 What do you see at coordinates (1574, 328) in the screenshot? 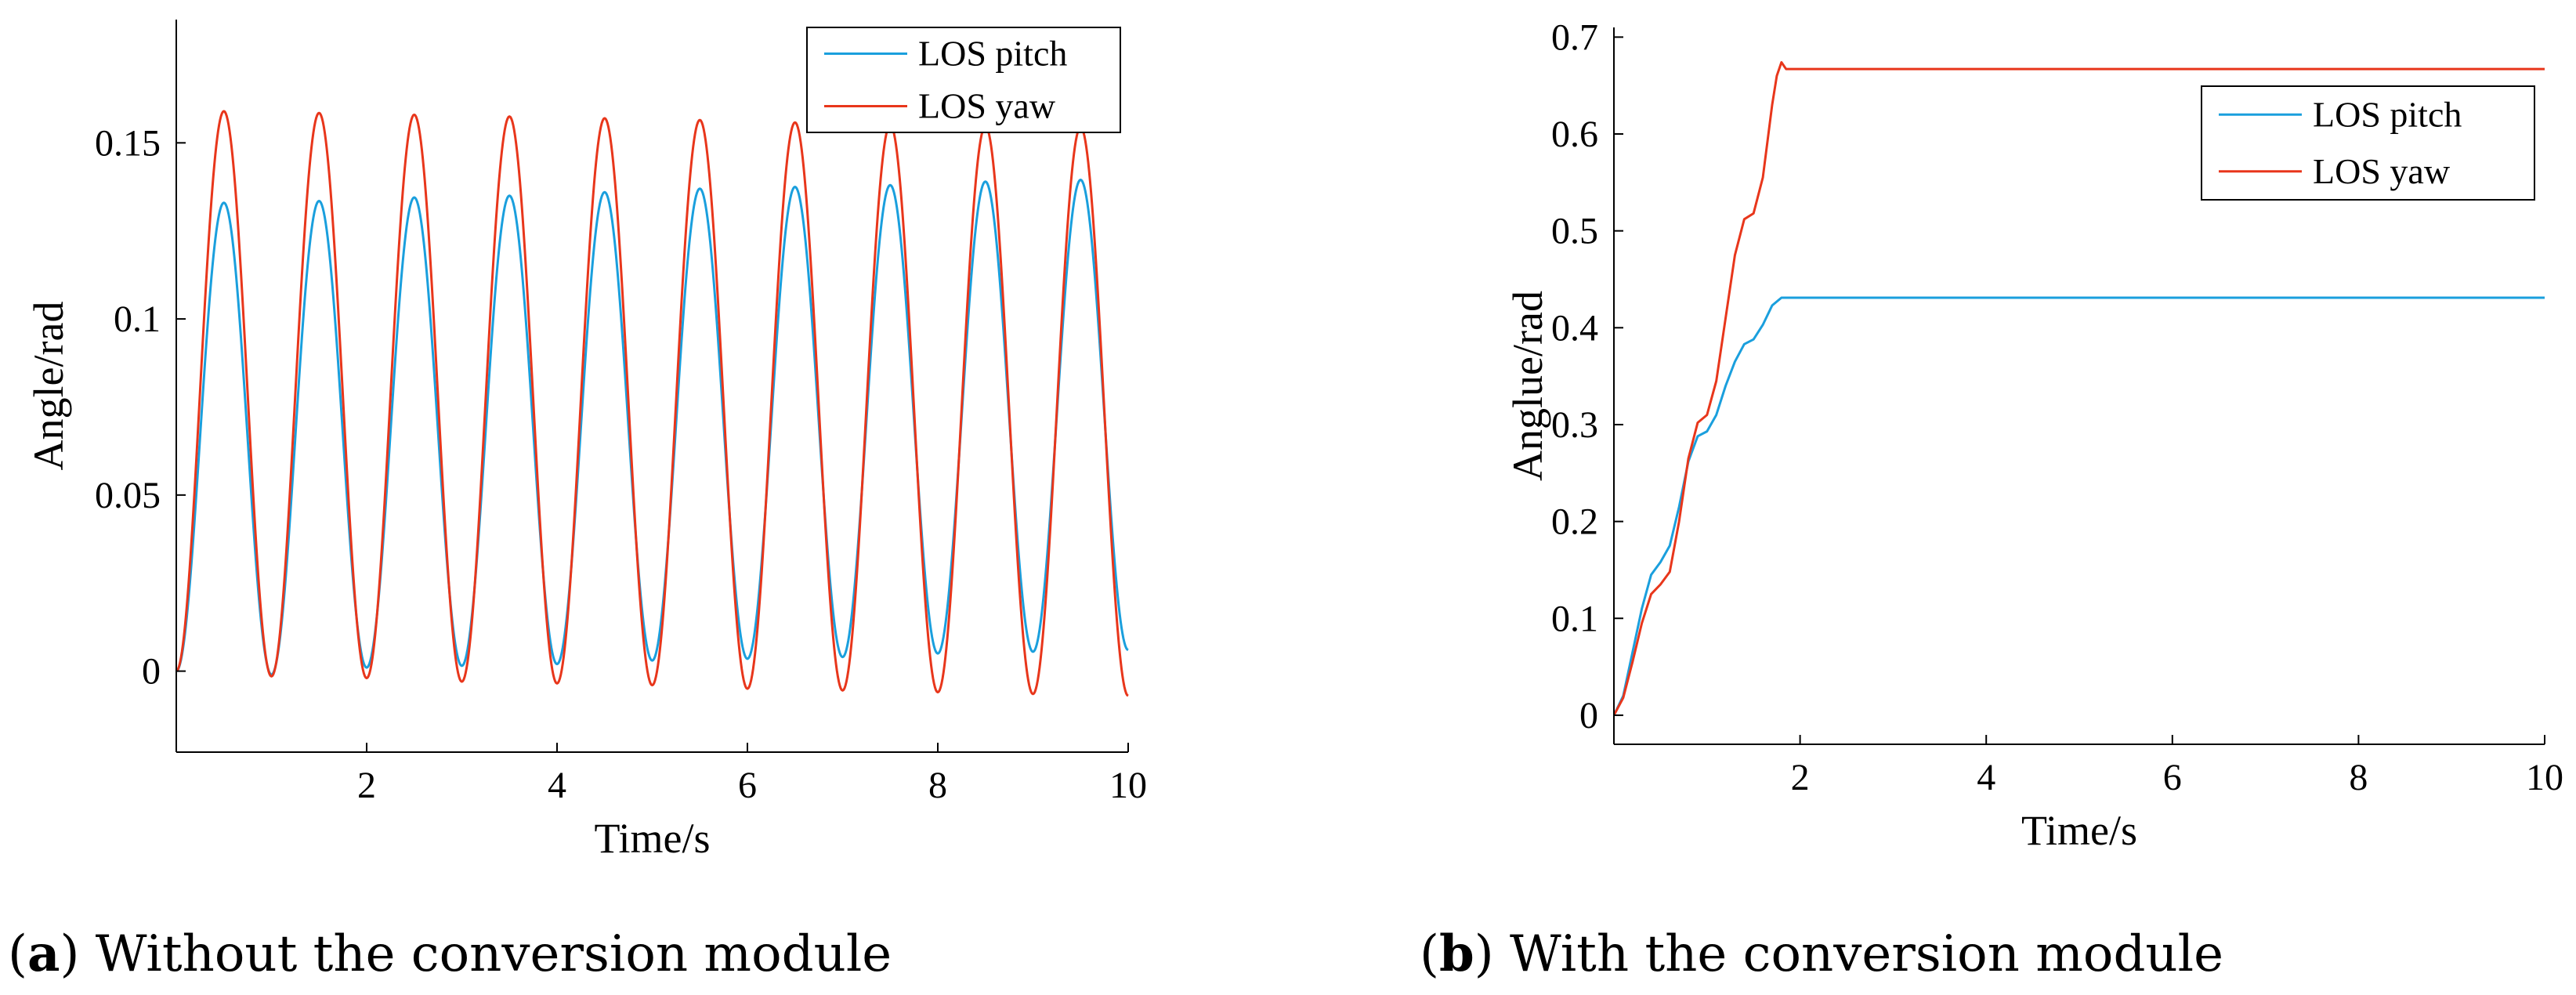
I see `y-tick-label: 0.4` at bounding box center [1574, 328].